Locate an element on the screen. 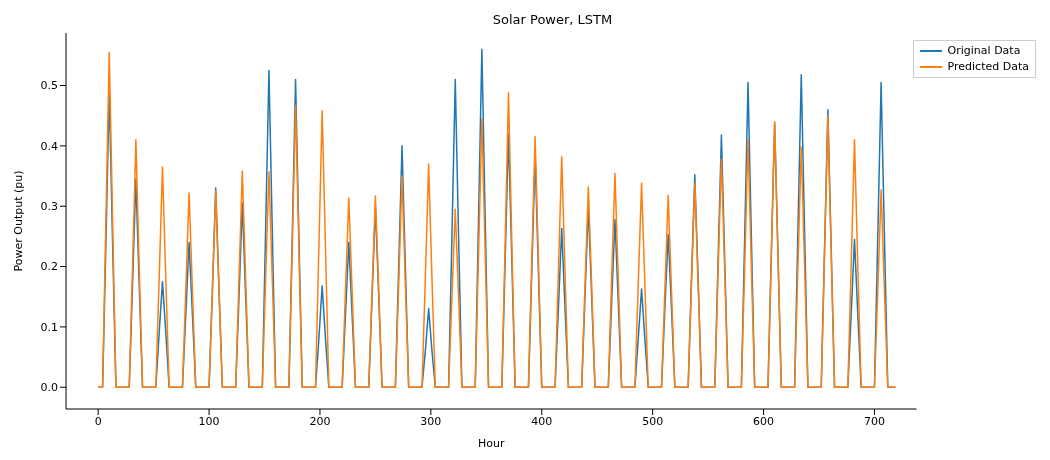  x-tick-label: 700 is located at coordinates (874, 421).